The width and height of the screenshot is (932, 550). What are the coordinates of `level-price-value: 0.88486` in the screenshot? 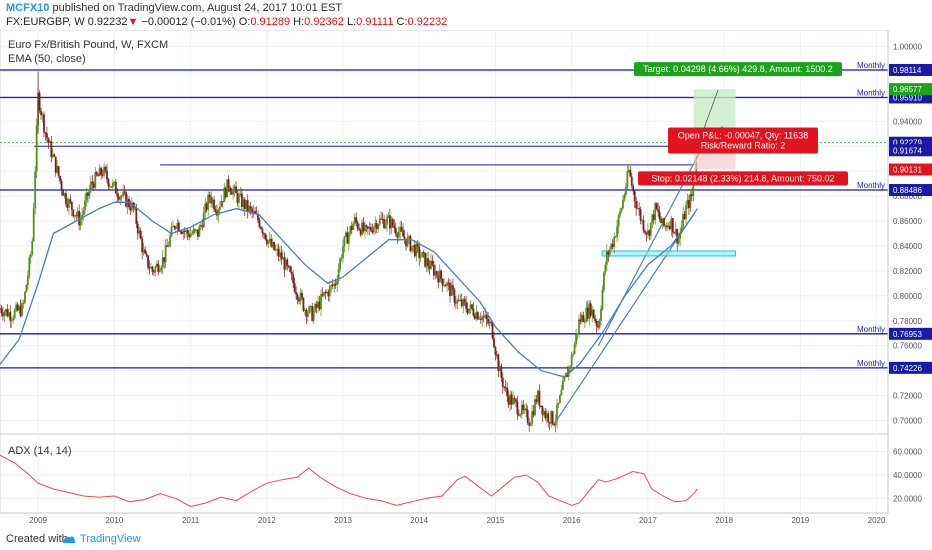 It's located at (907, 190).